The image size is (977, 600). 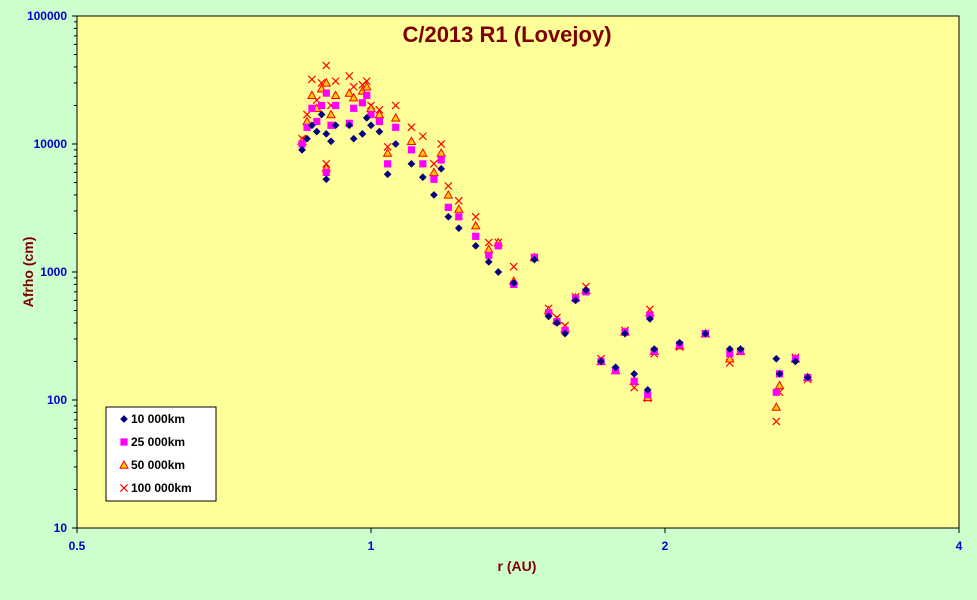 I want to click on legend-label: 10 000km, so click(x=158, y=419).